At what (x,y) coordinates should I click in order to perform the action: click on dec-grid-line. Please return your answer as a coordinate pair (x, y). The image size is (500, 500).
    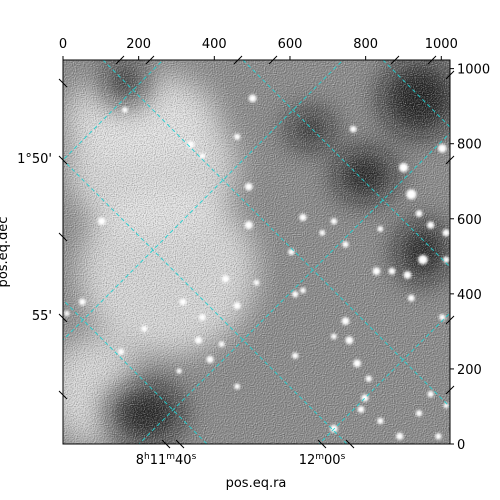
    Looking at the image, I should click on (384, 378).